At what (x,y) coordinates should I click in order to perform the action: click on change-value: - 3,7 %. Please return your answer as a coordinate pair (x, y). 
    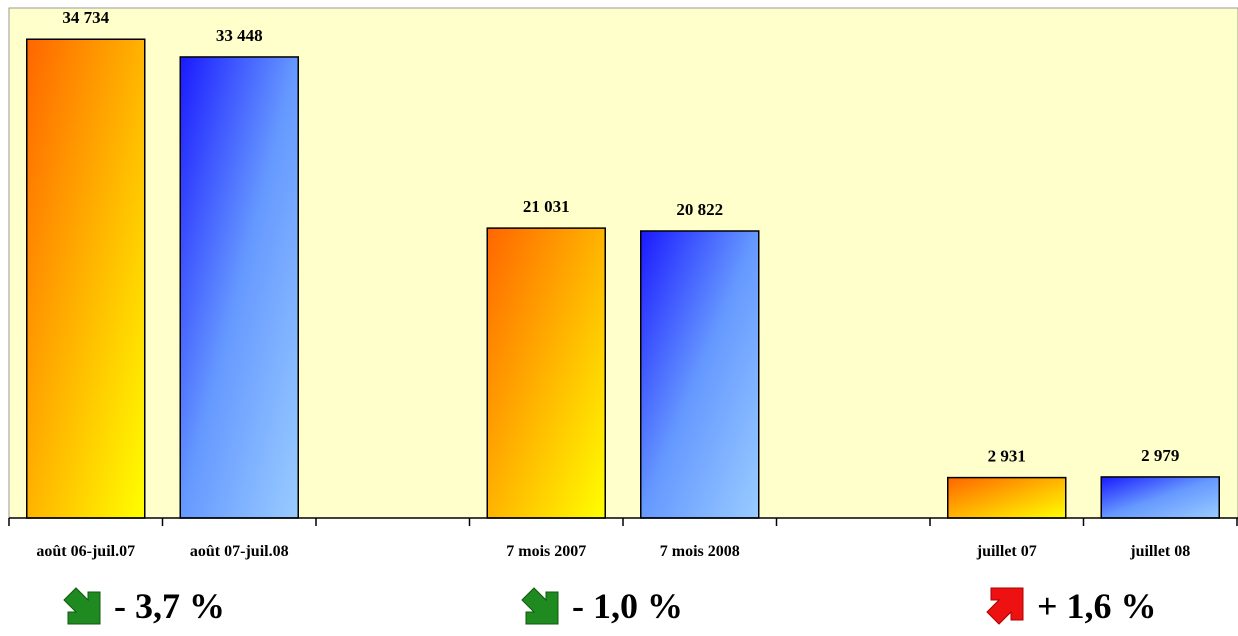
    Looking at the image, I should click on (169, 606).